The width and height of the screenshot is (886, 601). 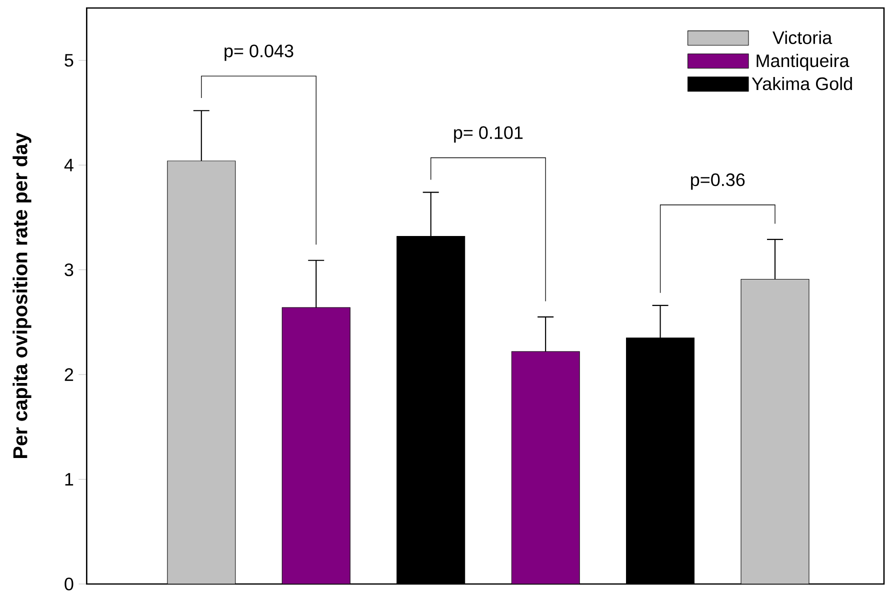 What do you see at coordinates (488, 134) in the screenshot?
I see `annotation: p= 0.101` at bounding box center [488, 134].